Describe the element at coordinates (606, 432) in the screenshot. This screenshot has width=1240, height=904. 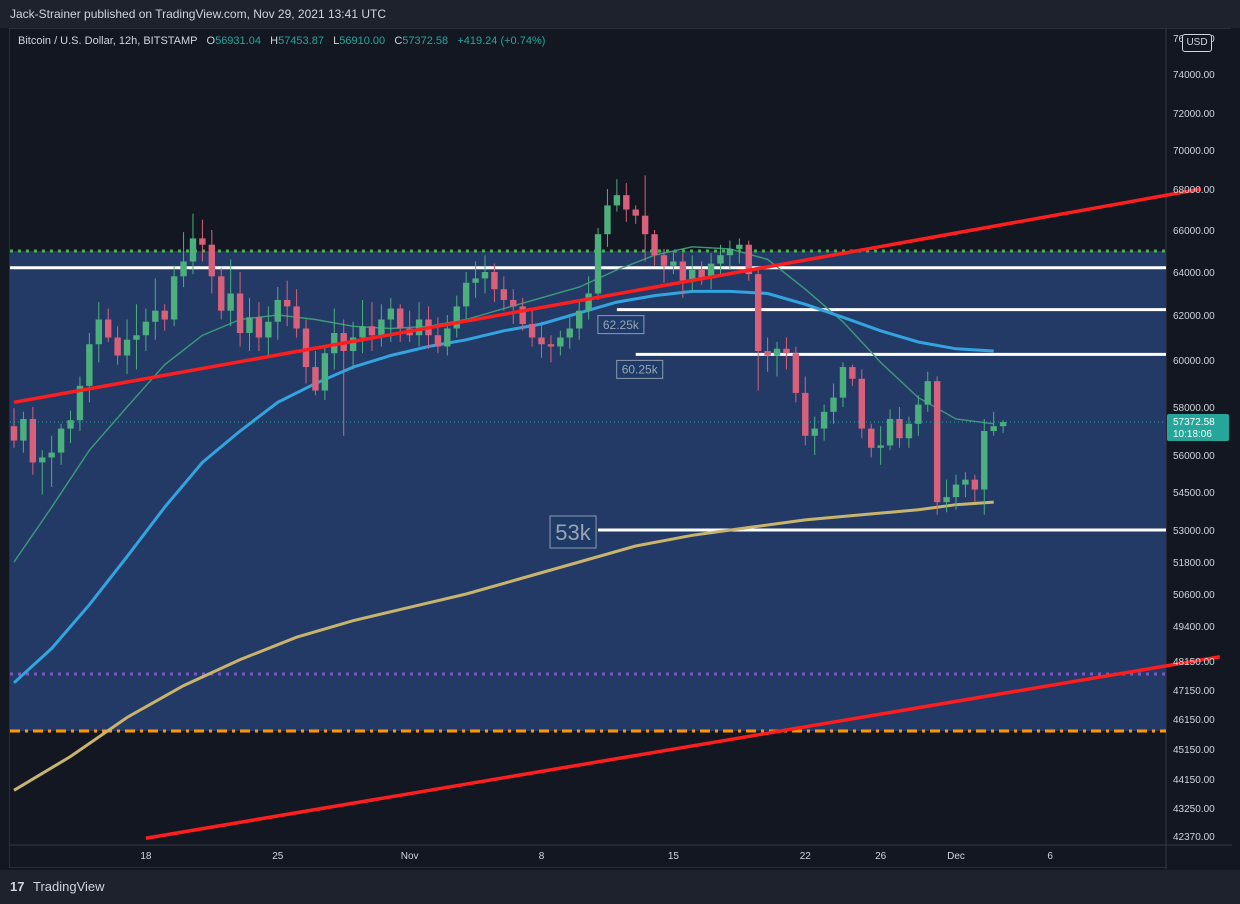
I see `level-labels-layer: 62.25k 60.25k 53k` at that location.